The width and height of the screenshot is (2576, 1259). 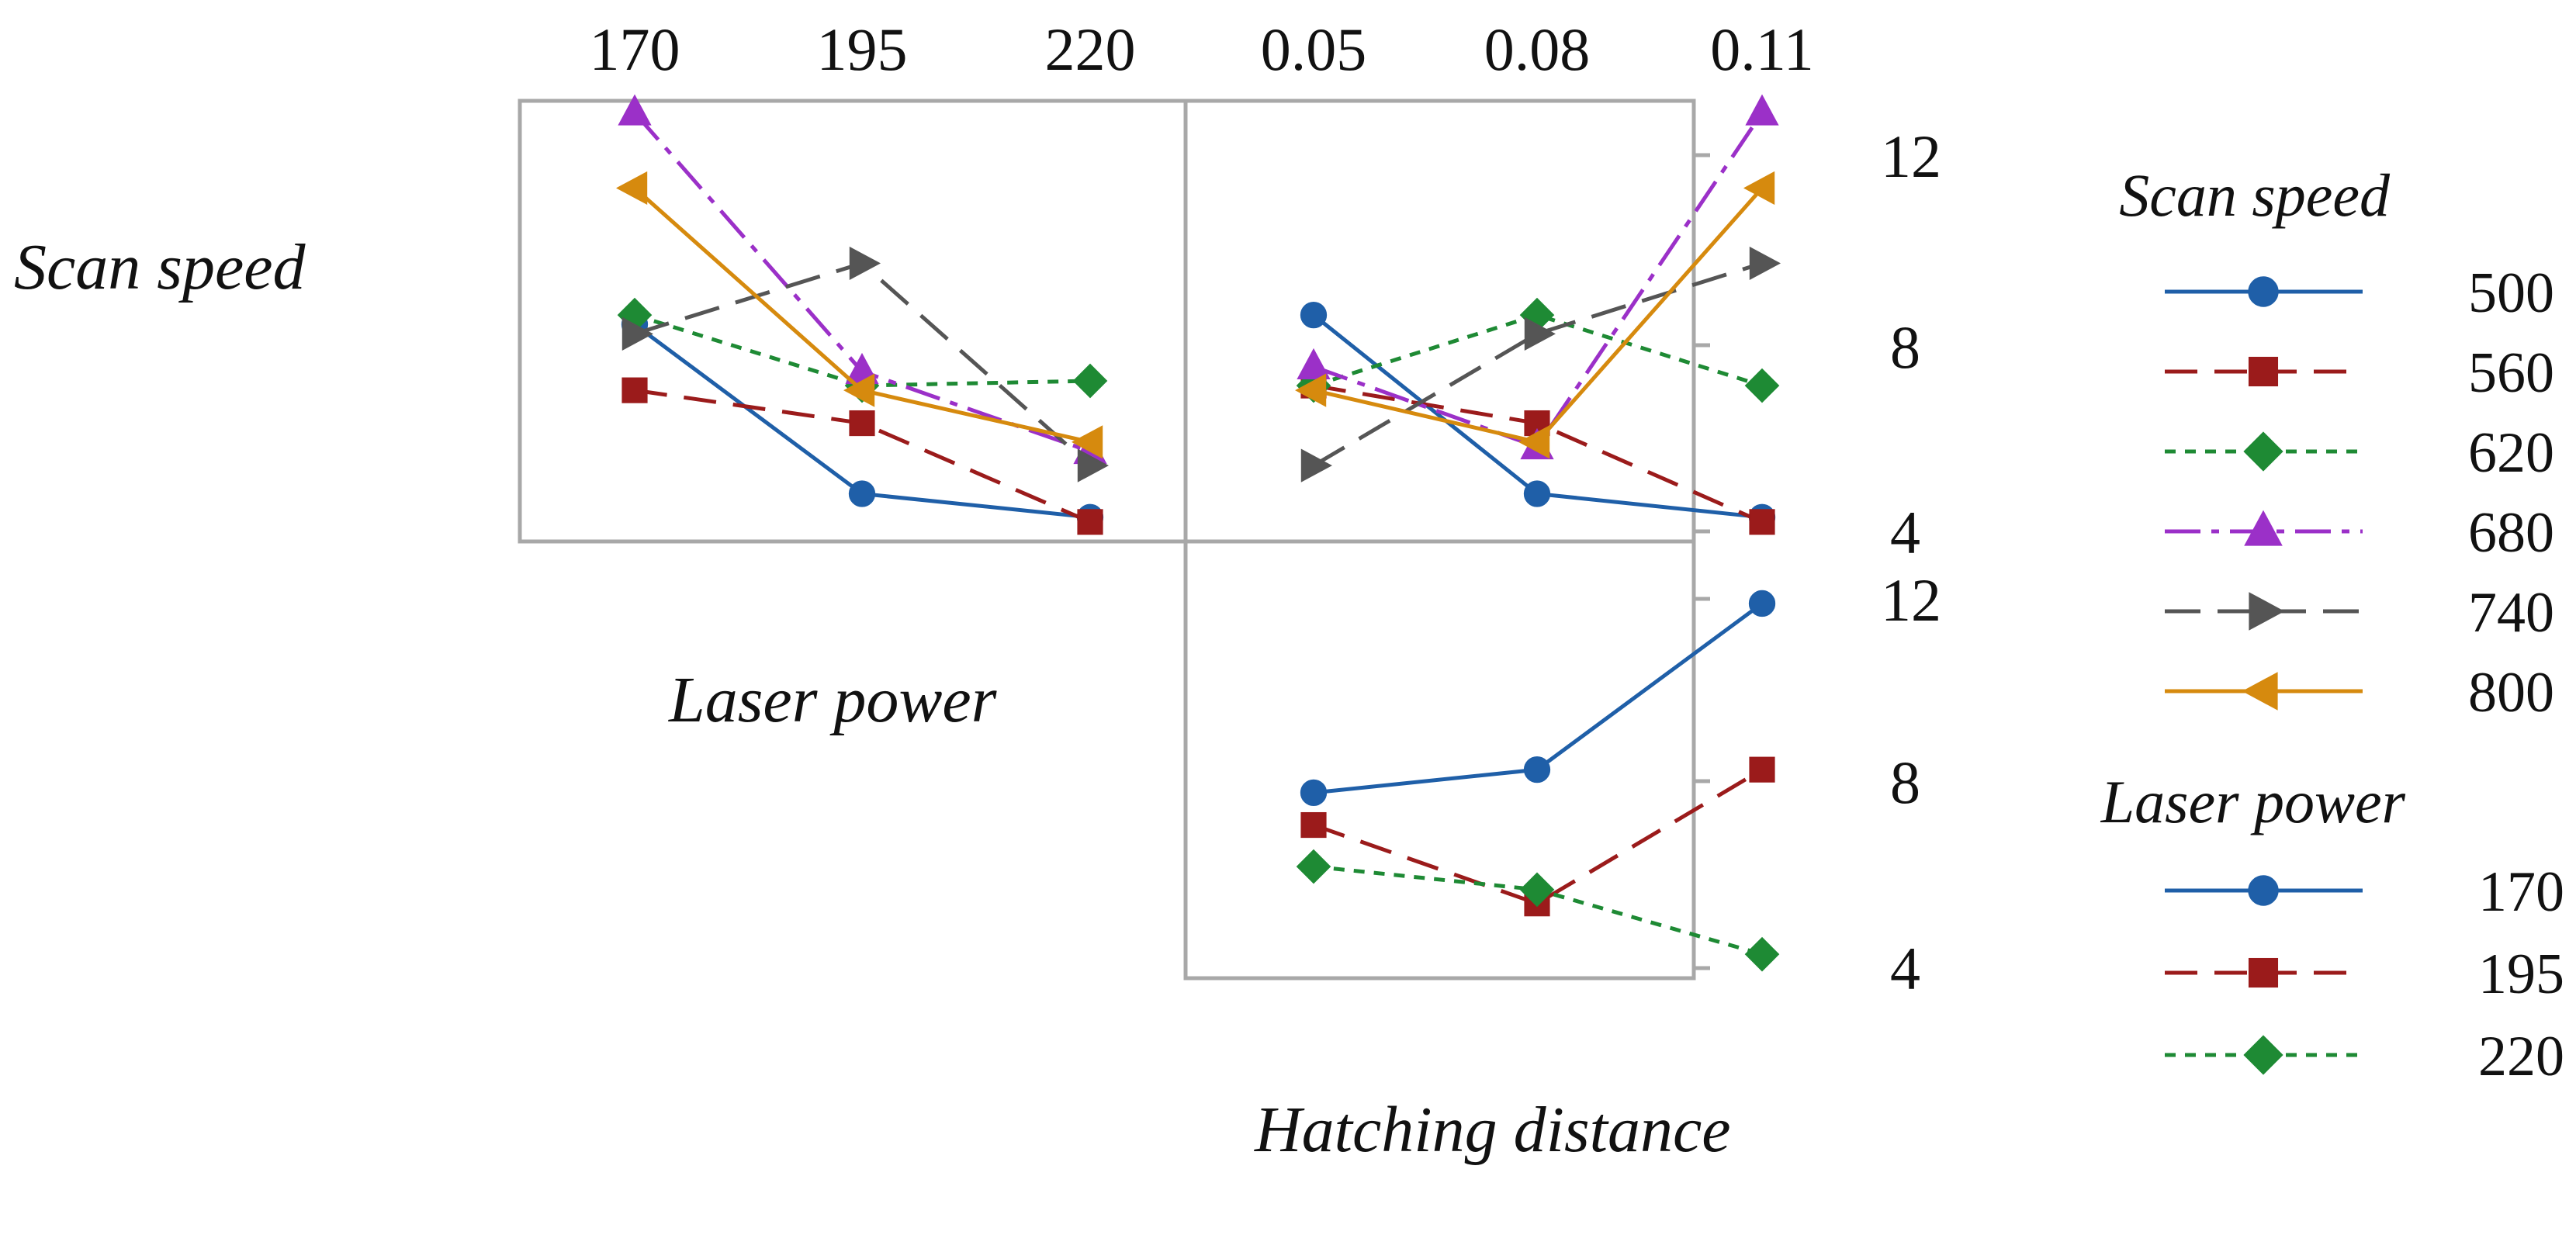 I want to click on top-tick-label: 220, so click(x=1090, y=49).